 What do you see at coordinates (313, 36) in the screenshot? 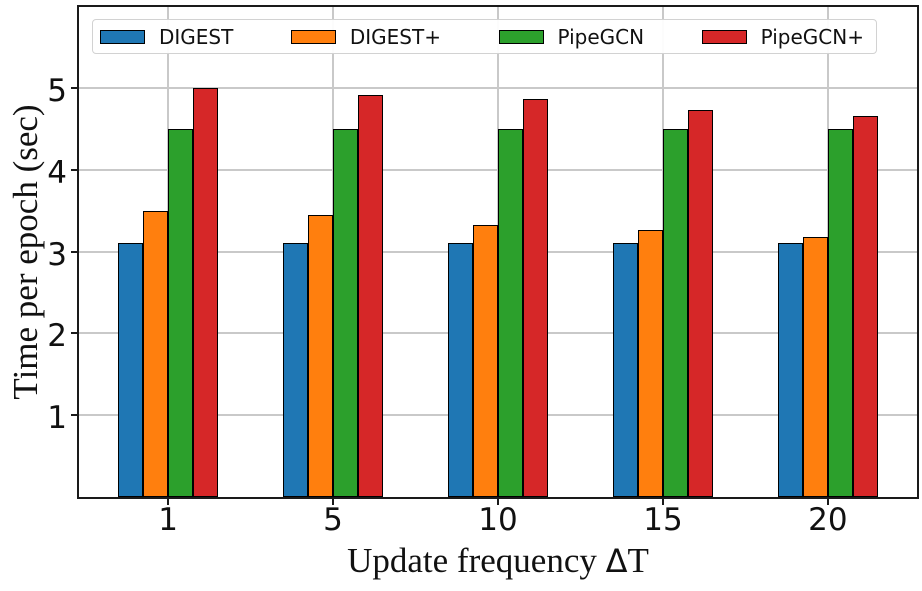
I see `legend-swatch-digestplus` at bounding box center [313, 36].